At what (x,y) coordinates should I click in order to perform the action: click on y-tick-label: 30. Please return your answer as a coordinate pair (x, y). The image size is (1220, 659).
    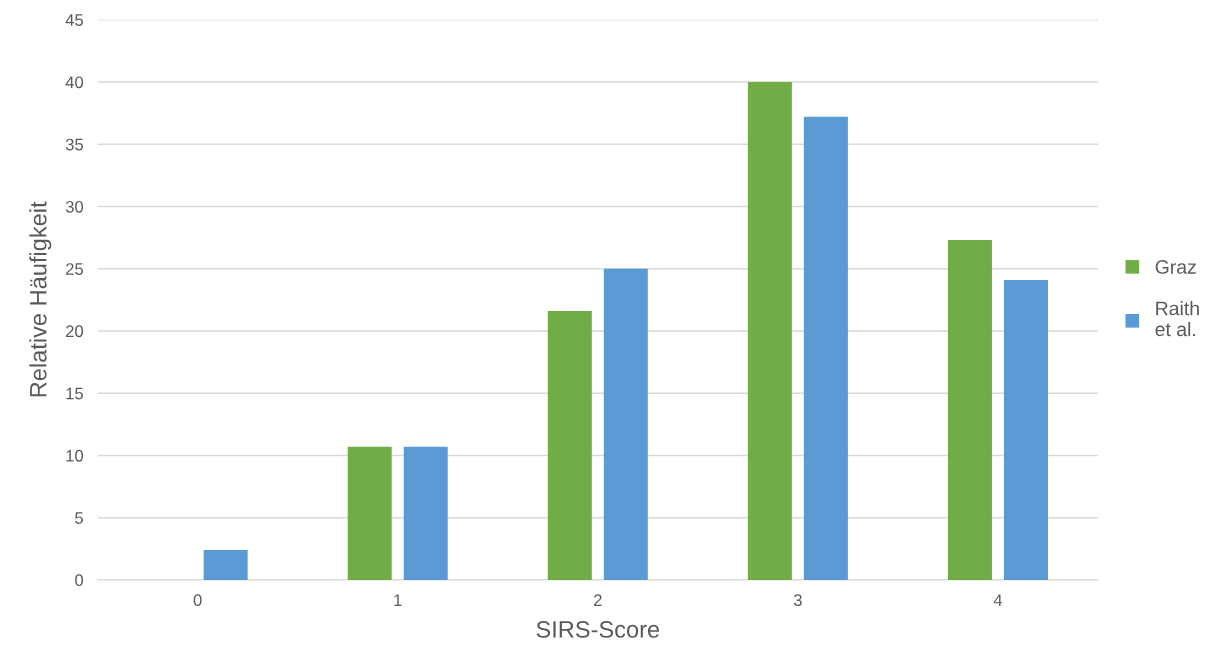
    Looking at the image, I should click on (74, 206).